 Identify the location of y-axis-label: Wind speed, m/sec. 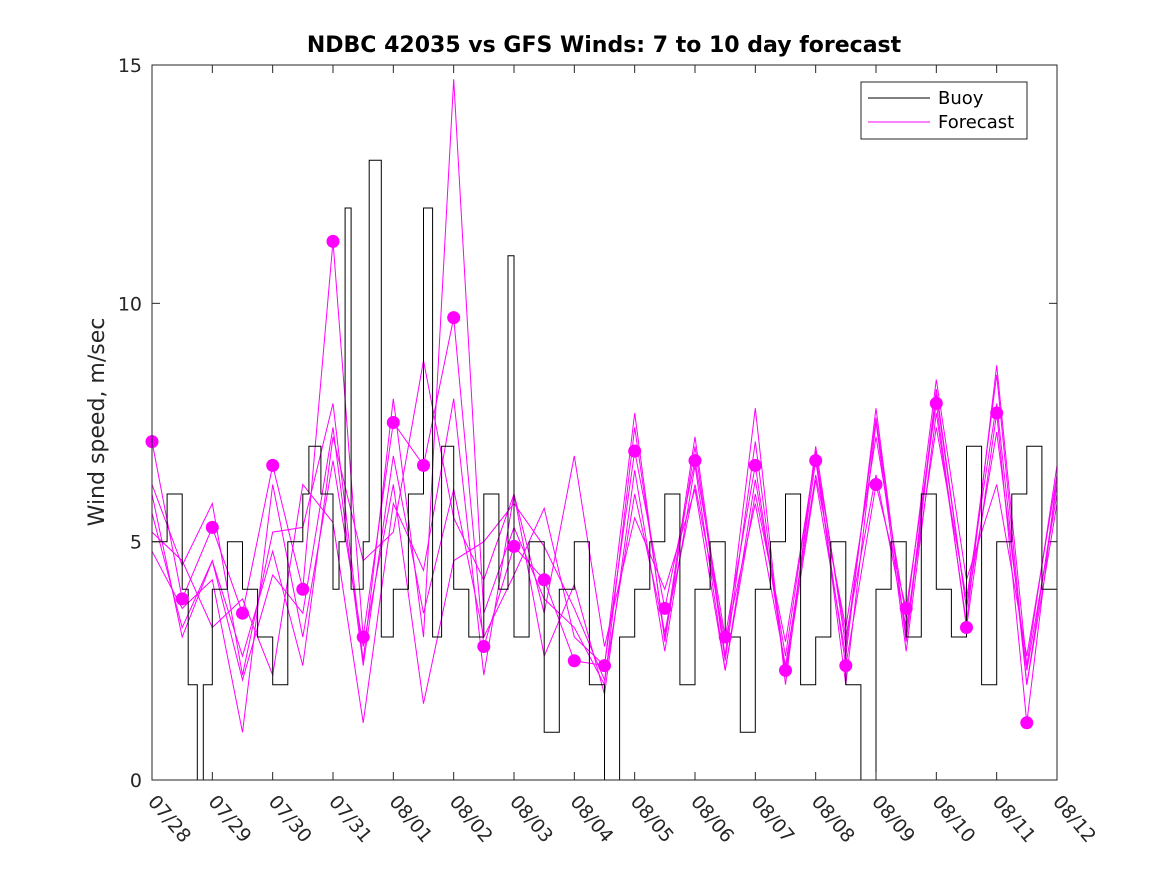
(97, 422).